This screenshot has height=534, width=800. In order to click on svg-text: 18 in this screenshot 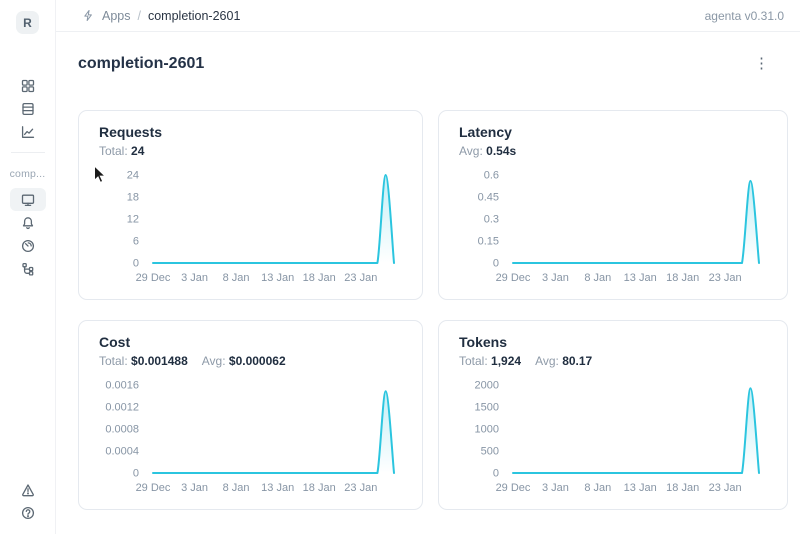, I will do `click(133, 198)`.